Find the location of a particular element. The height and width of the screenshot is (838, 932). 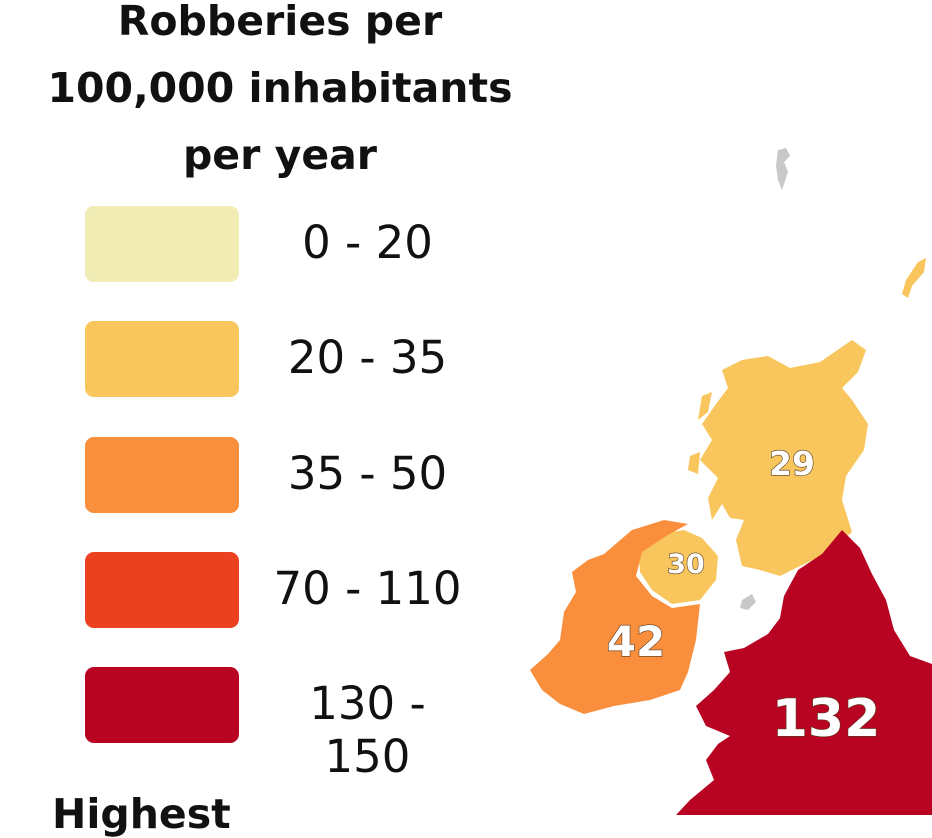

region-england-wales is located at coordinates (804, 672).